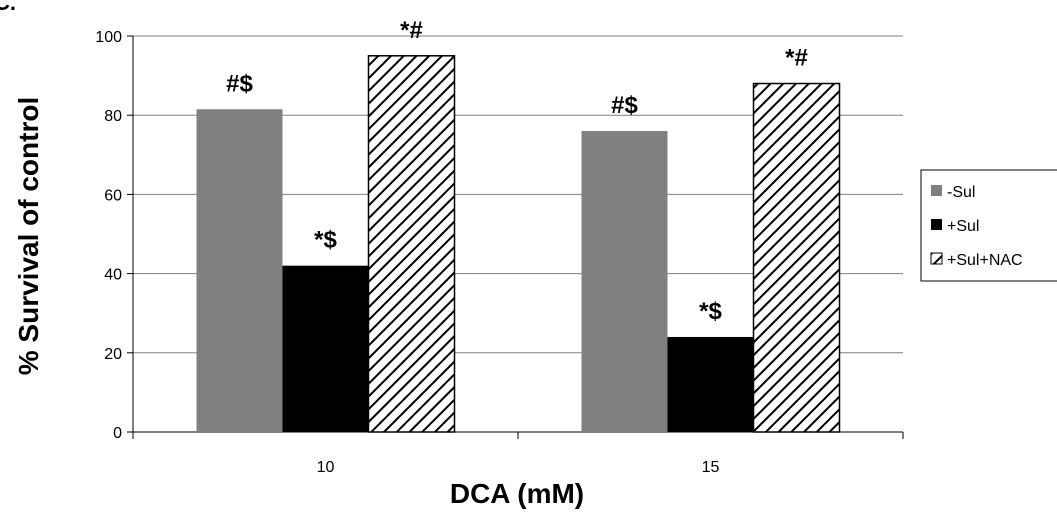 The width and height of the screenshot is (1057, 515). Describe the element at coordinates (517, 493) in the screenshot. I see `x-axis-title: DCA (mM)` at that location.